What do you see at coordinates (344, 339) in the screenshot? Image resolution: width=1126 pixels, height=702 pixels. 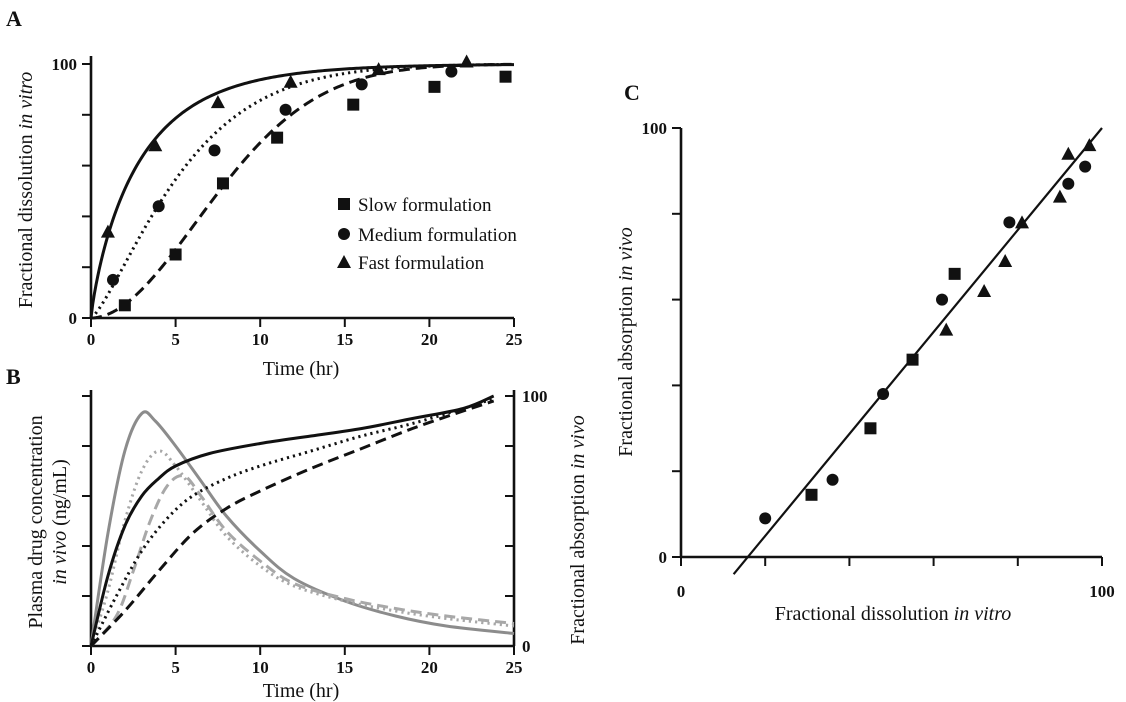 I see `panel-a-x-tick-label: 15` at bounding box center [344, 339].